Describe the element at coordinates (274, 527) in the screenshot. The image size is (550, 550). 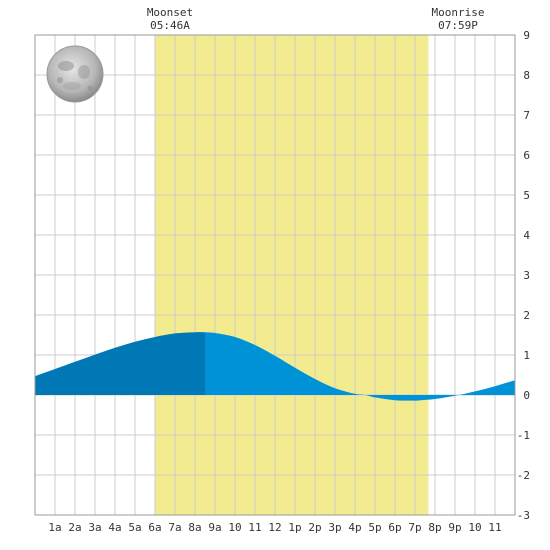
I see `x-tick-label: 12` at that location.